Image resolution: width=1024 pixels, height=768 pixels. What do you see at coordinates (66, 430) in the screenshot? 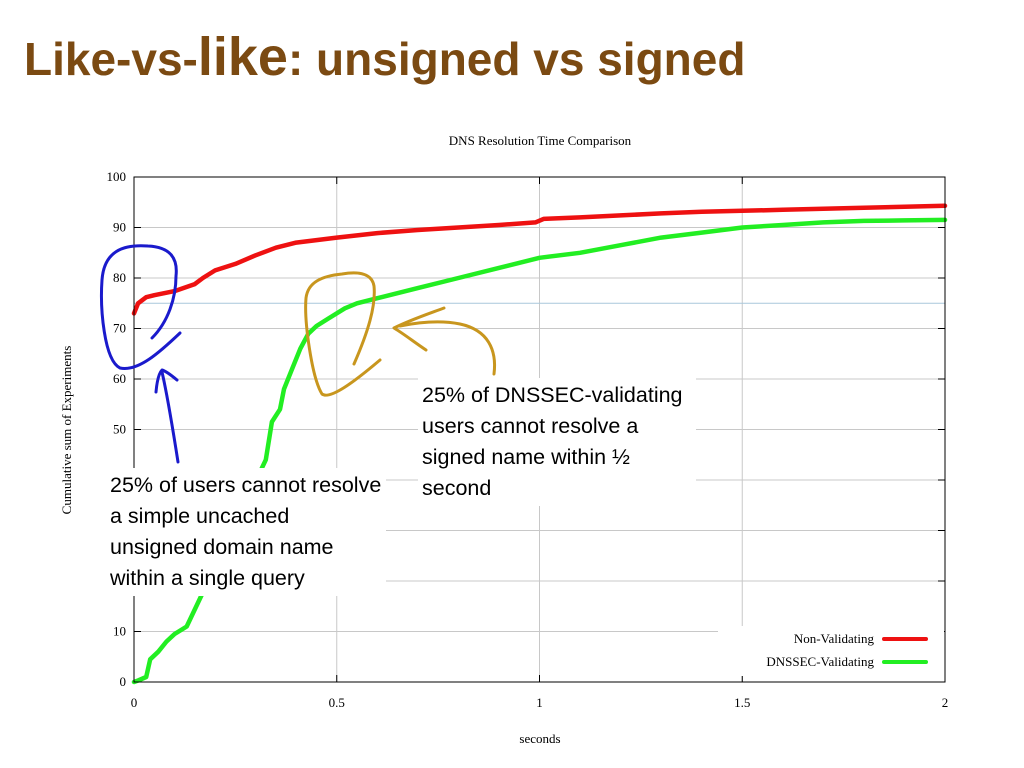
I see `y-axis-label: Cumulative sum of Experiments` at bounding box center [66, 430].